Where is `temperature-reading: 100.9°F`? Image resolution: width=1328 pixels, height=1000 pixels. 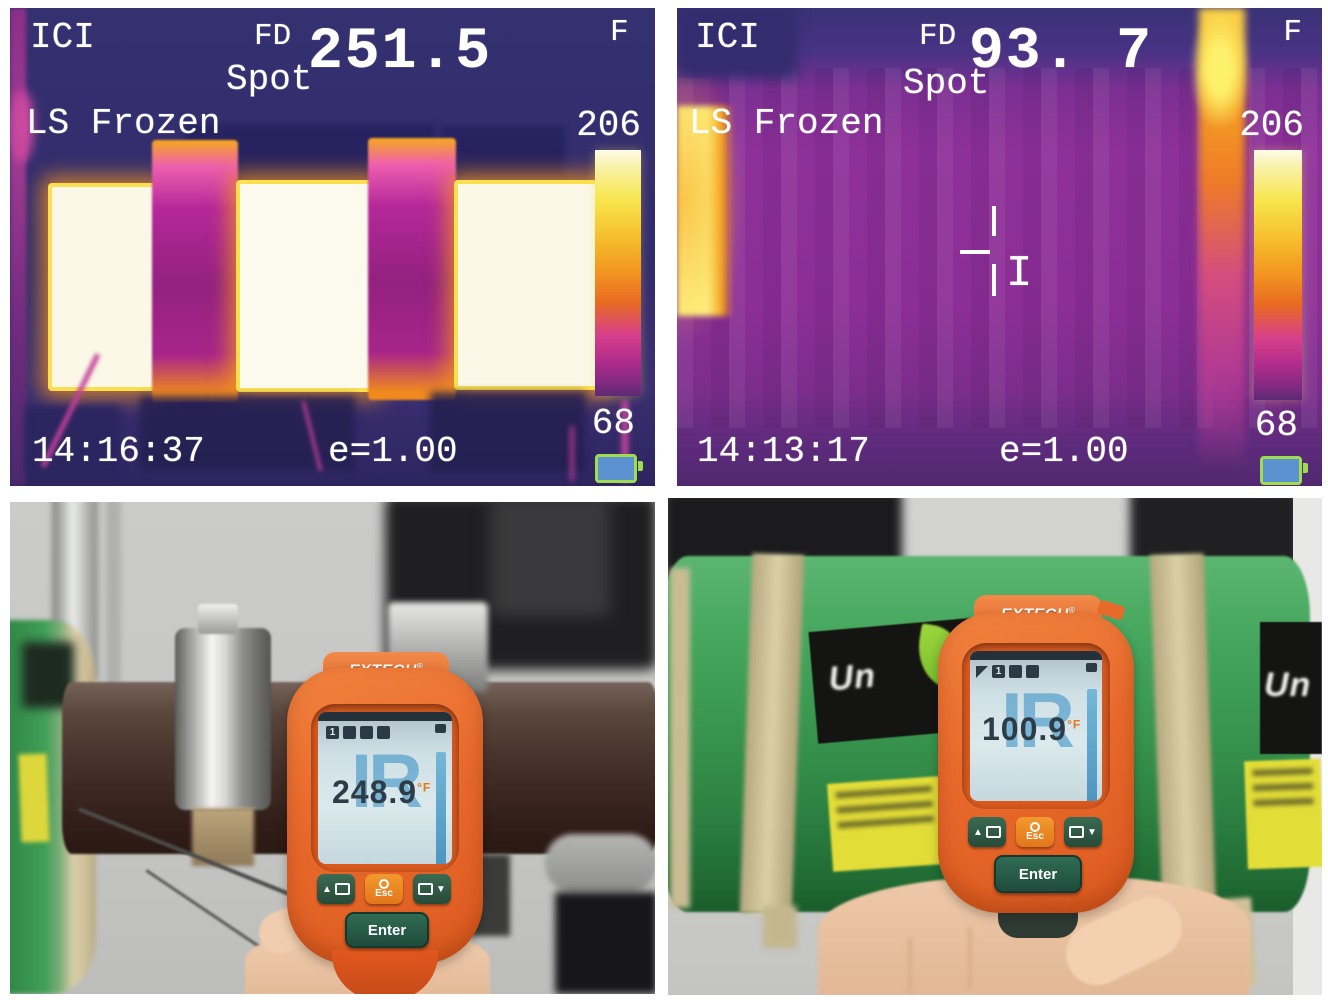
temperature-reading: 100.9°F is located at coordinates (1032, 729).